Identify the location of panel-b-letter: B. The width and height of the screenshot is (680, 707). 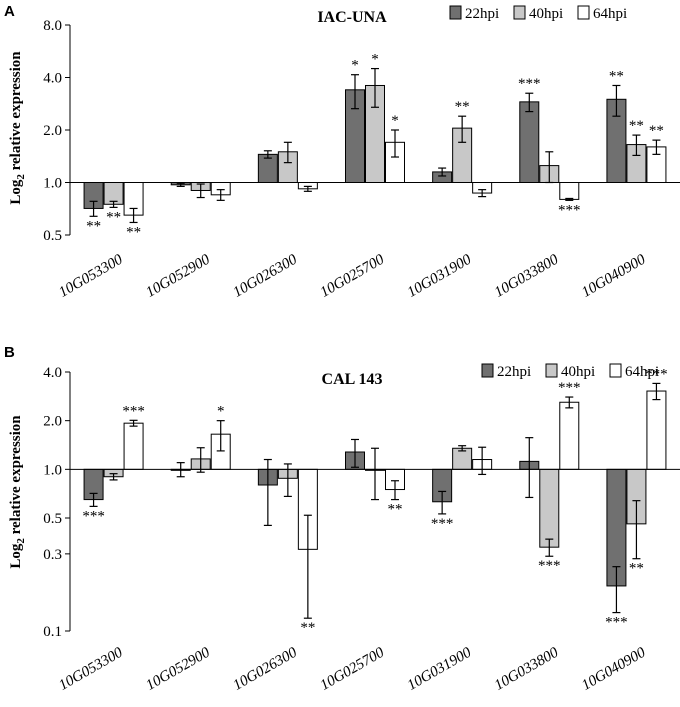
(9, 352).